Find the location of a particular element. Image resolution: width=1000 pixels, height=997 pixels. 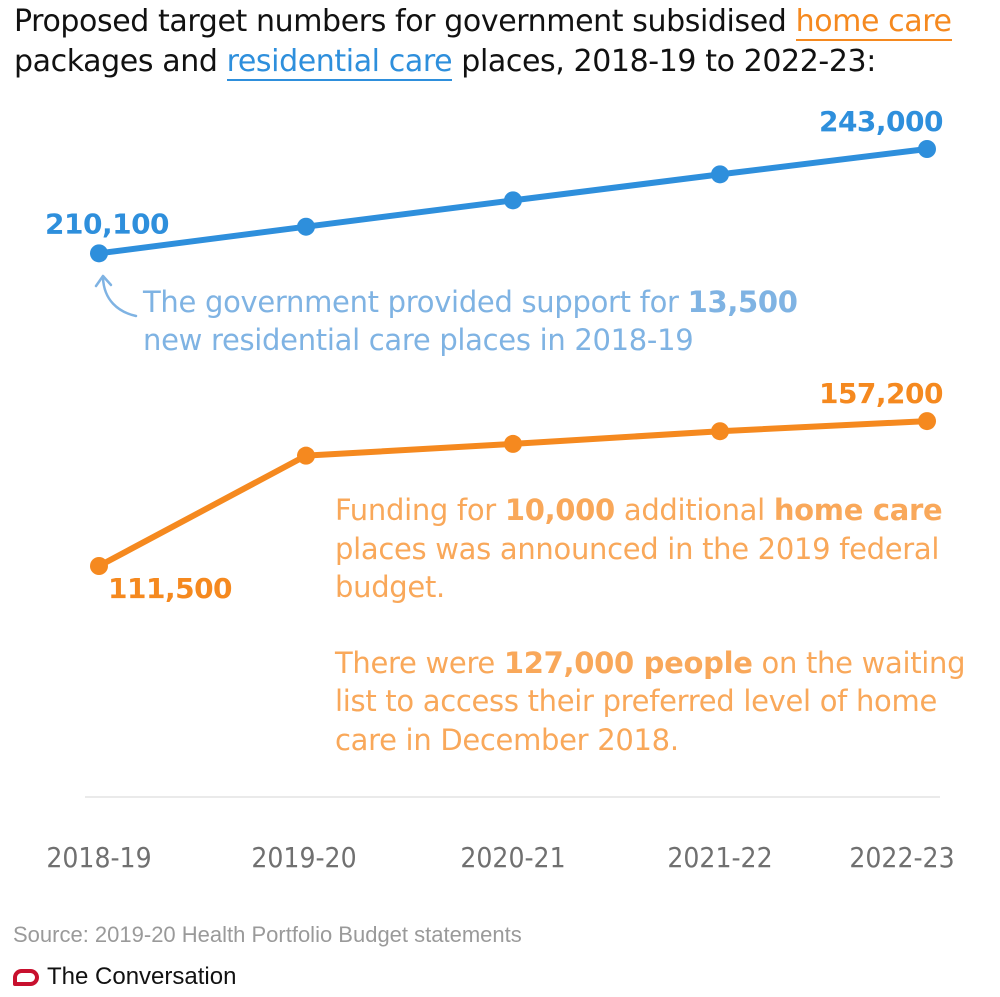

x-tick-label-2019-20: 2019-20 is located at coordinates (303, 857).